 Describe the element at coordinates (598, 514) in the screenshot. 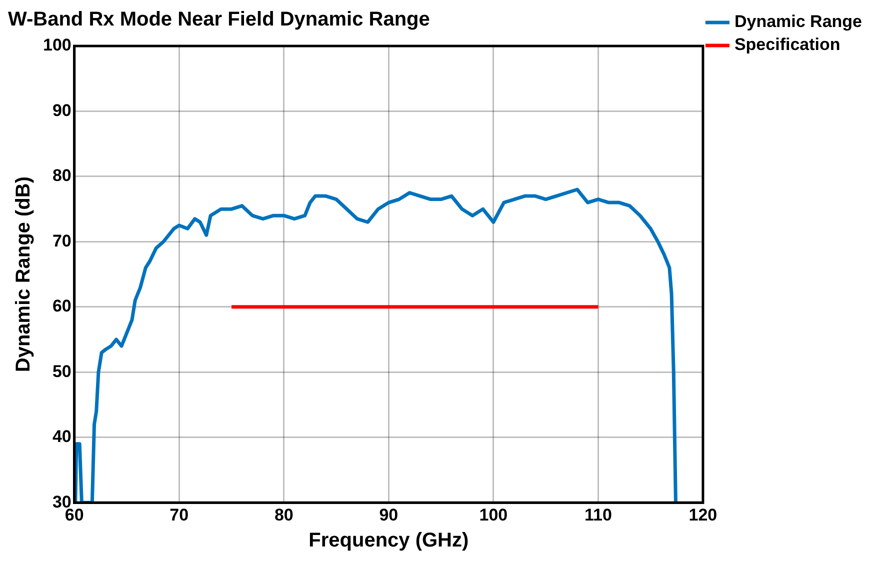

I see `x-tick-label: 110` at that location.